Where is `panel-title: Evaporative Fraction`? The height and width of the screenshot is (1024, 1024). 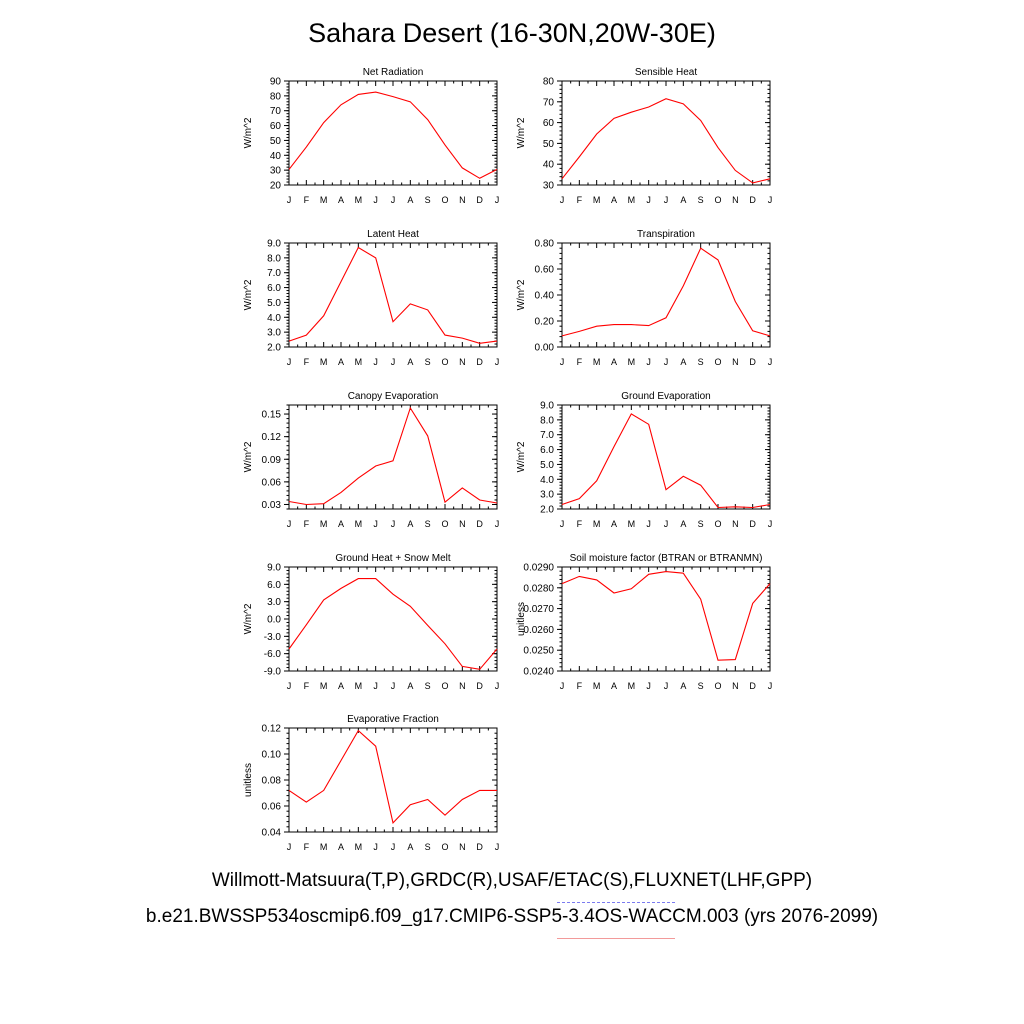
panel-title: Evaporative Fraction is located at coordinates (393, 719).